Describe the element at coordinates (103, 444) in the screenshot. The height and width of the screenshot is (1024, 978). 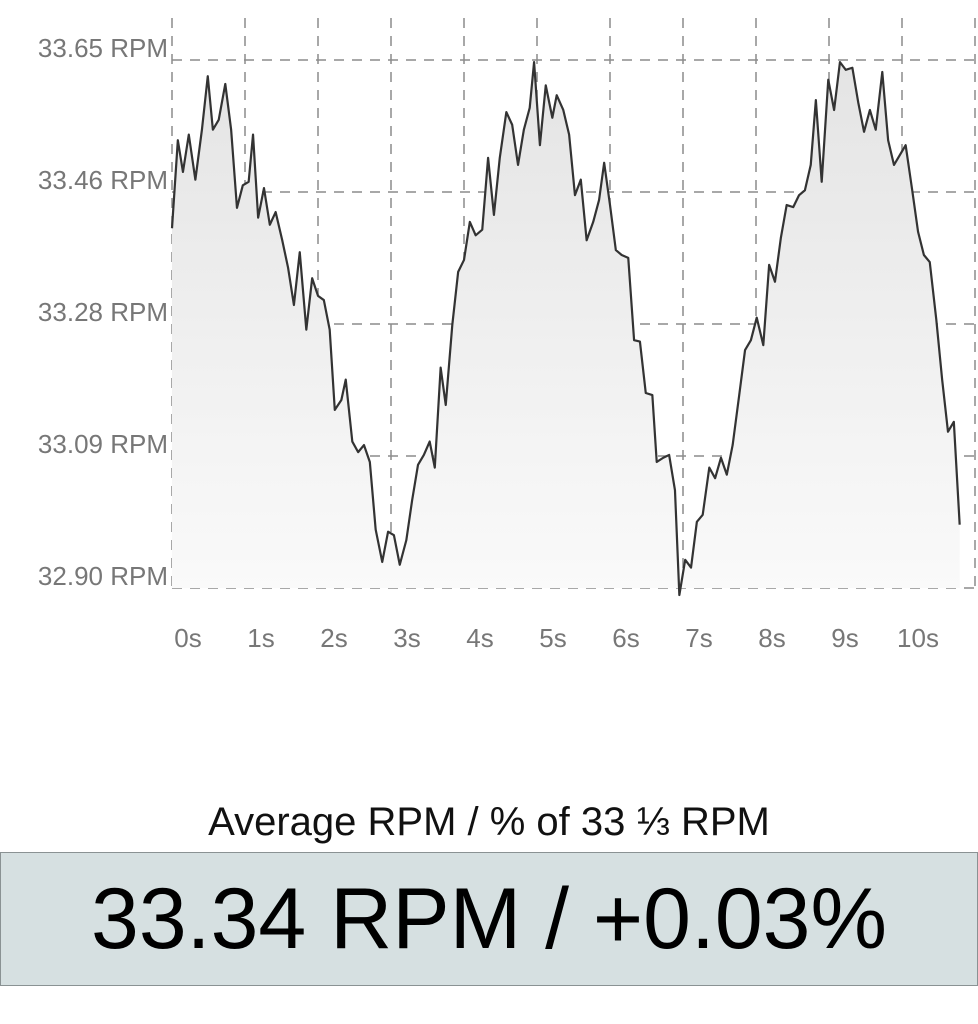
I see `y-tick-label: 33.09 RPM` at that location.